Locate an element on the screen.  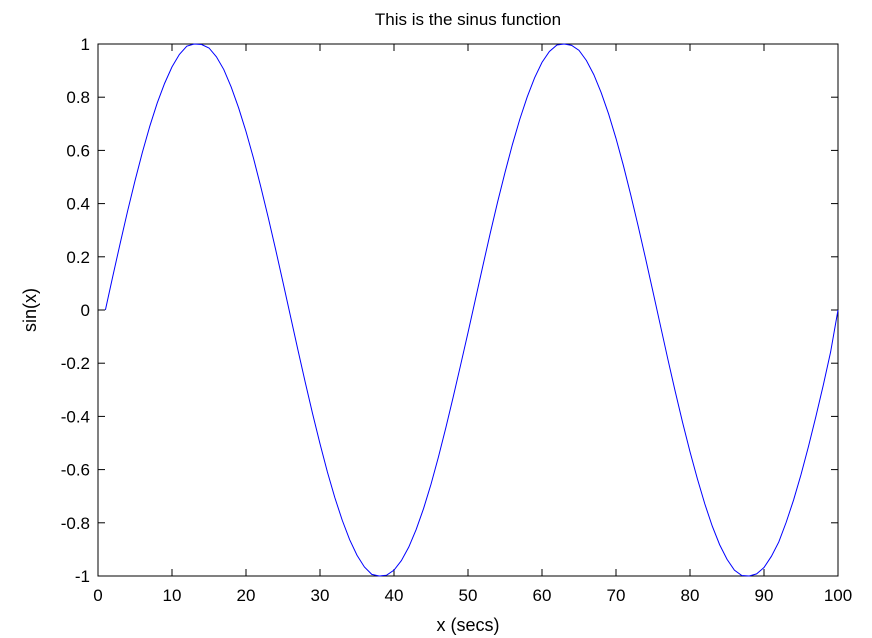
x-tick-label: 60 is located at coordinates (542, 595).